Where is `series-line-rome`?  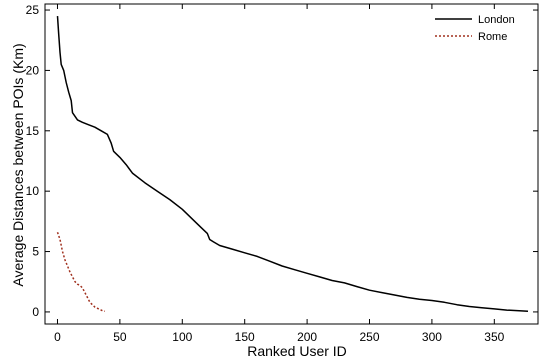 series-line-rome is located at coordinates (81, 272).